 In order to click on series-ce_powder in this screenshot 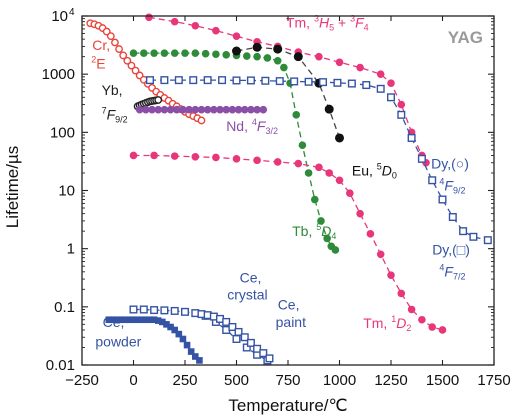, I will do `click(154, 340)`.